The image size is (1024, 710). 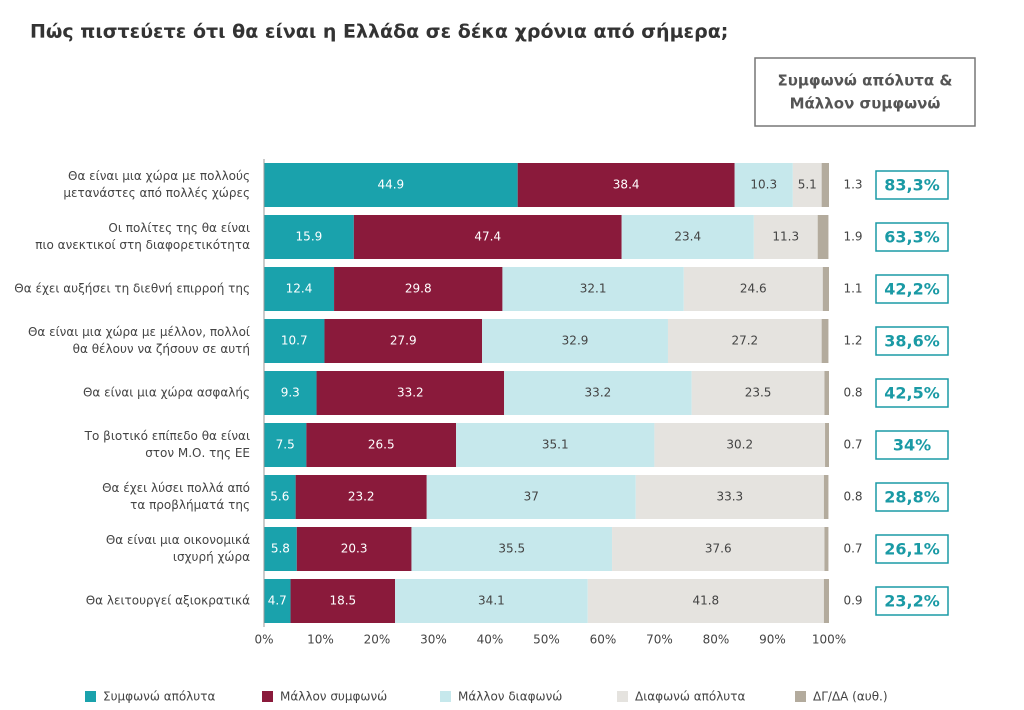 What do you see at coordinates (159, 176) in the screenshot?
I see `category-label: Θα είναι μια χώρα με πολλούς` at bounding box center [159, 176].